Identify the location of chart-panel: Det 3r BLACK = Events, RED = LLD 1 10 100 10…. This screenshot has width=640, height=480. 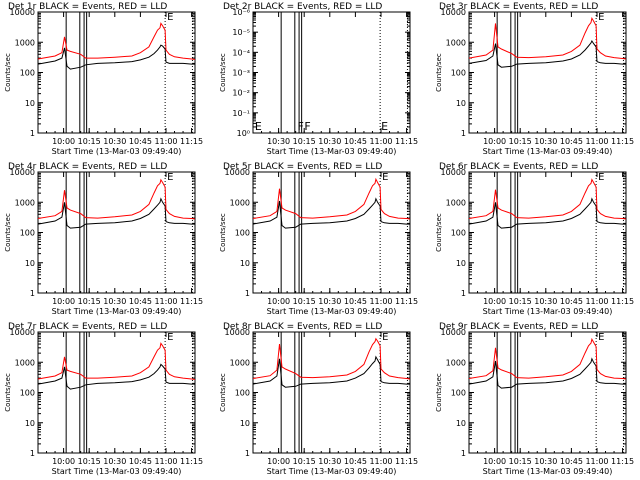
(534, 79).